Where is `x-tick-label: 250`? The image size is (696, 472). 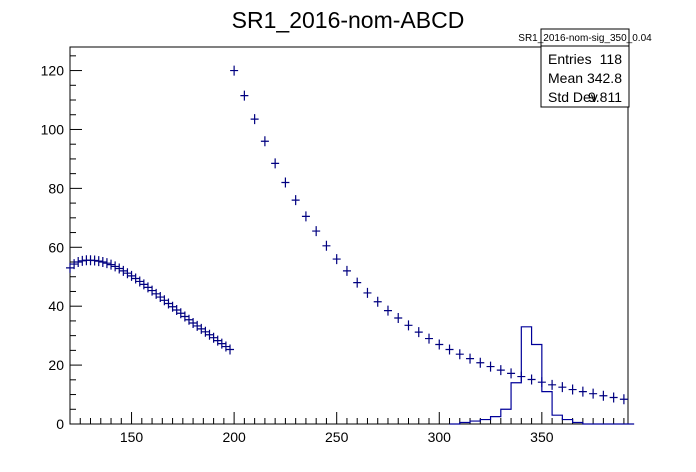 x-tick-label: 250 is located at coordinates (337, 437).